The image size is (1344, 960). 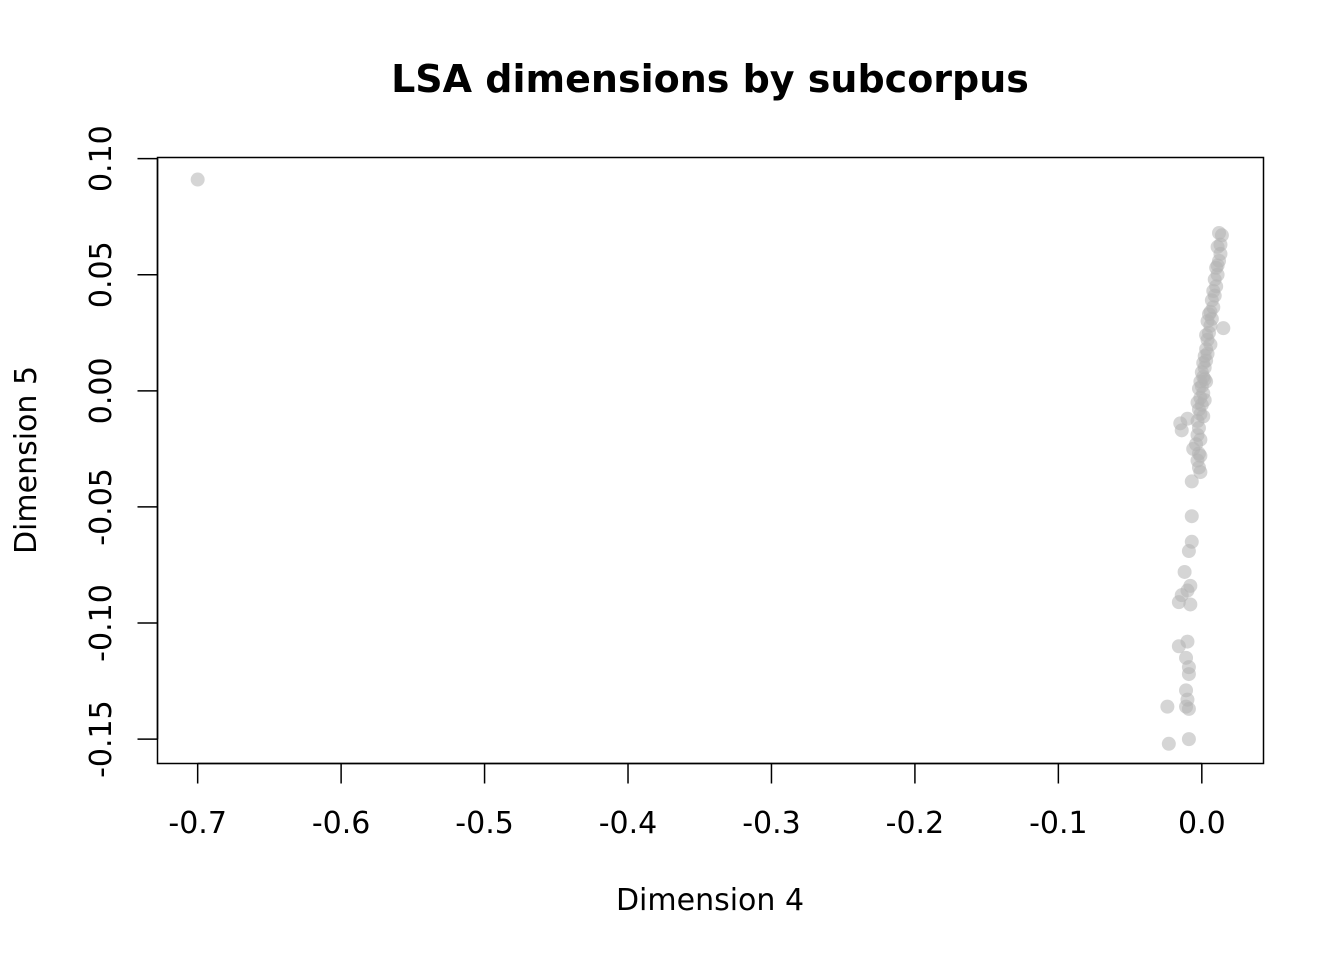 I want to click on y-tick-label: -0.05, so click(x=101, y=507).